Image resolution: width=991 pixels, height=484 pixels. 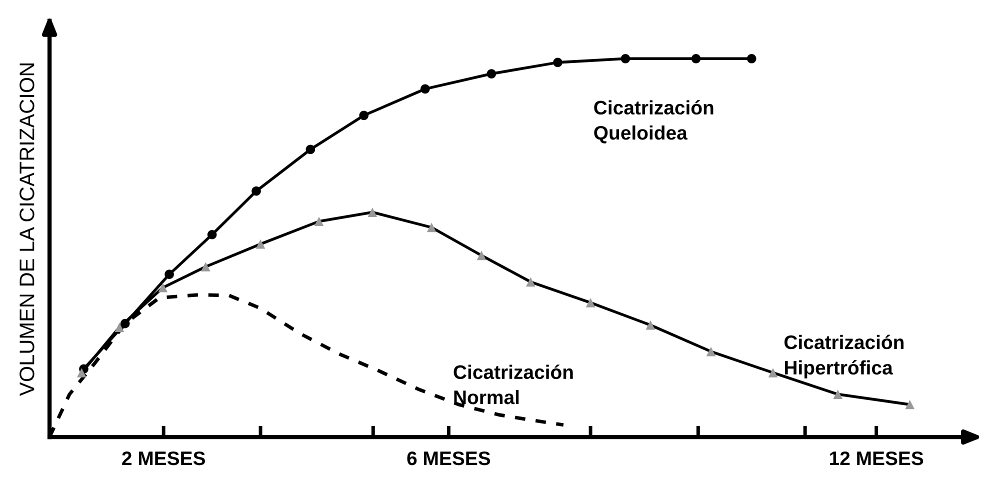 What do you see at coordinates (877, 458) in the screenshot?
I see `x-tick-label: 12 MESES` at bounding box center [877, 458].